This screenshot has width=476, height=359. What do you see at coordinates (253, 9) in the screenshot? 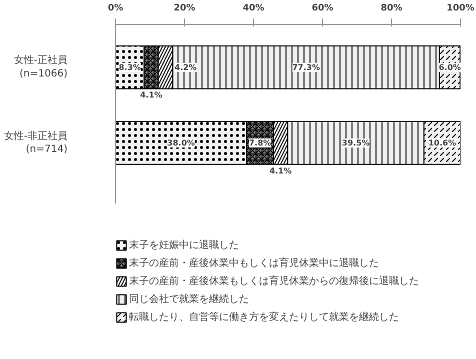
I see `x-tick-label: 40%` at bounding box center [253, 9].